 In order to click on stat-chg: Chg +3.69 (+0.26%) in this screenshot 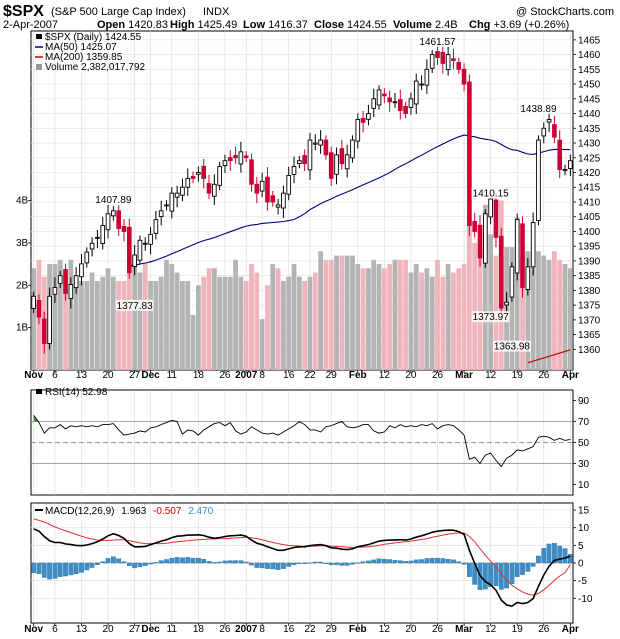, I will do `click(519, 25)`.